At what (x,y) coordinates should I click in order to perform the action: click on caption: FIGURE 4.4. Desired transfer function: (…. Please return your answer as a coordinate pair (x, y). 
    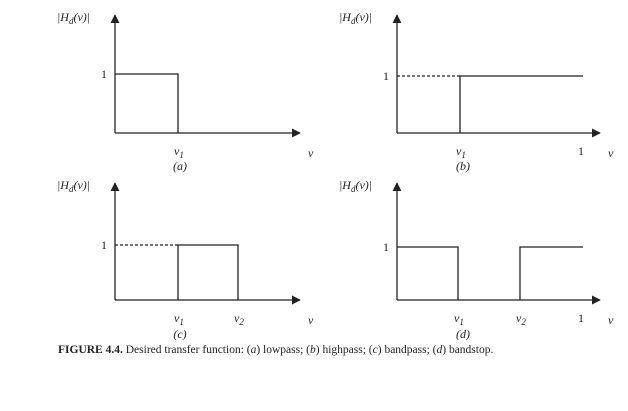
    Looking at the image, I should click on (320, 350).